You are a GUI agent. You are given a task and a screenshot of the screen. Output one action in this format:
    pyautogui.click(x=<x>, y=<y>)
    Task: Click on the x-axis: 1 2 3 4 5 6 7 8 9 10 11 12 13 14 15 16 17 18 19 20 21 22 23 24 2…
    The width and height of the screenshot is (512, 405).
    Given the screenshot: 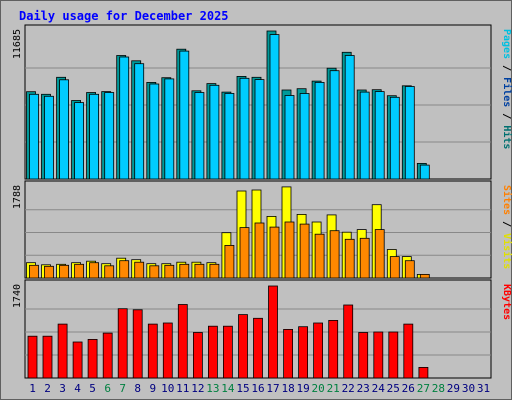 What is the action you would take?
    pyautogui.click(x=259, y=388)
    